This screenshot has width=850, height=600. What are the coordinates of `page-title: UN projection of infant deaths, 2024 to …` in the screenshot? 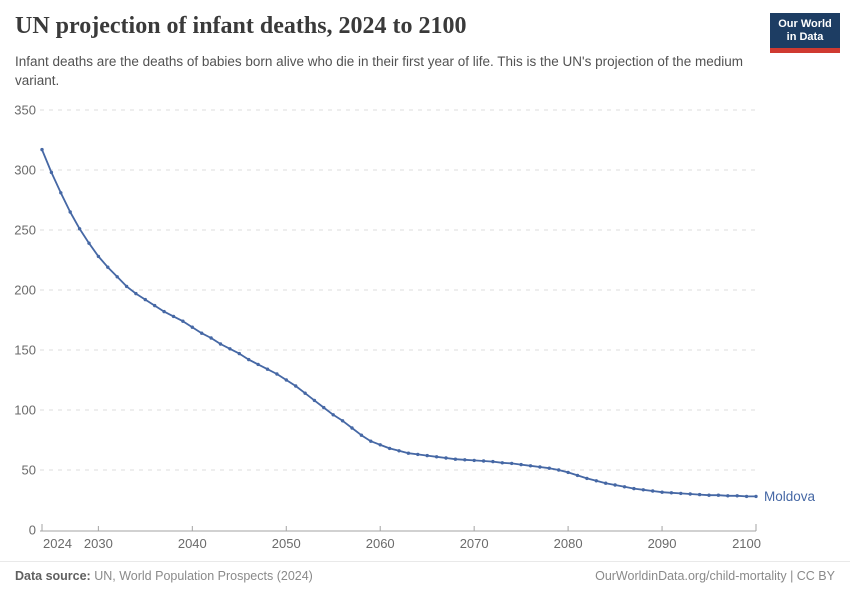 It's located at (241, 26).